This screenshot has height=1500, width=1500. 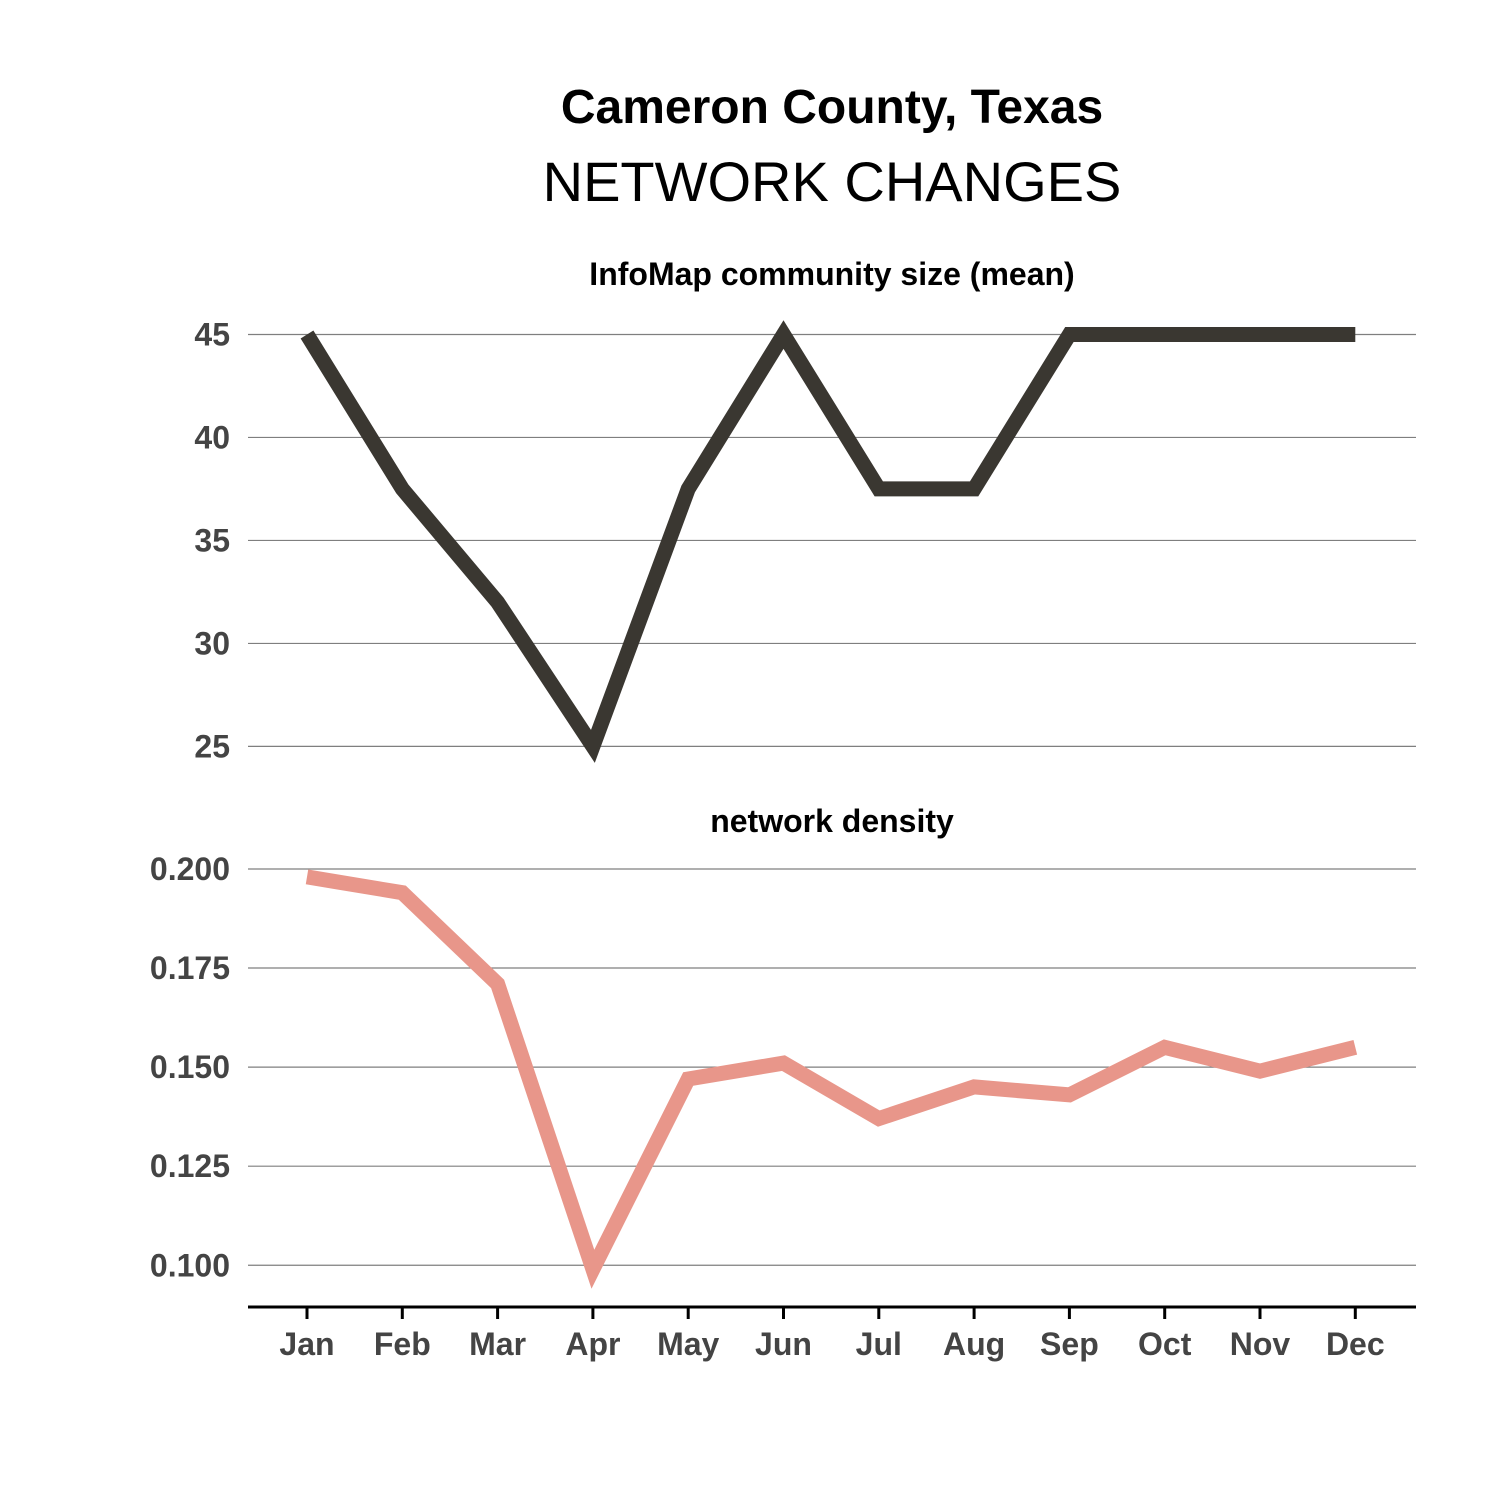 I want to click on x-tick-label-1: Feb, so click(x=402, y=1344).